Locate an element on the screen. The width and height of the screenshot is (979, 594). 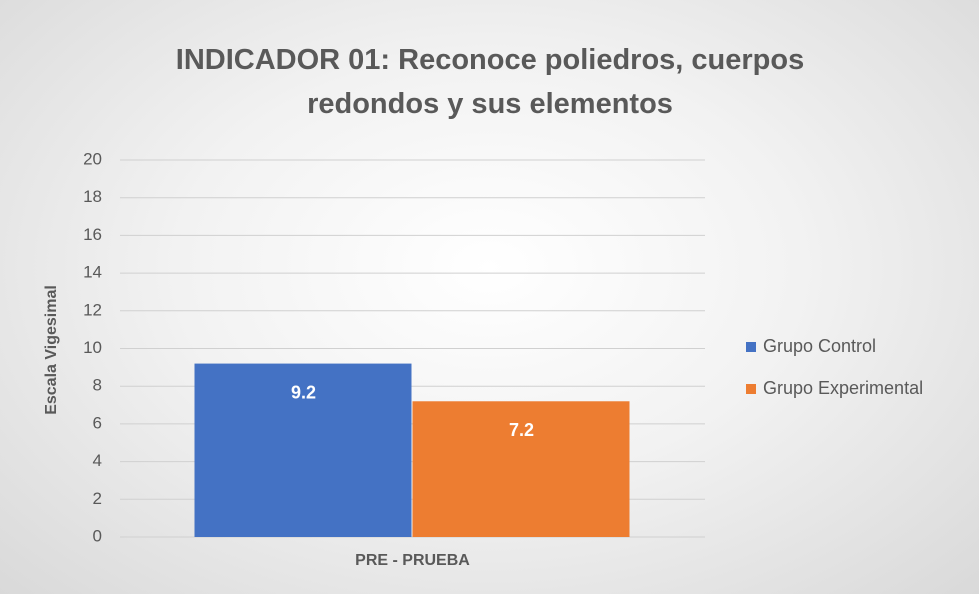
y-tick-label: 0 is located at coordinates (97, 535).